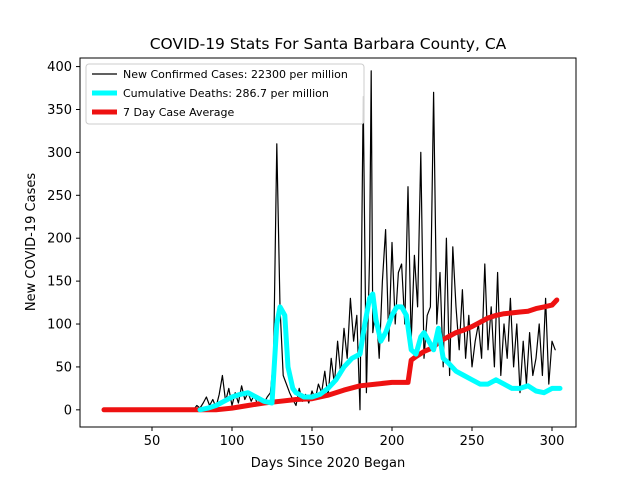 This screenshot has width=640, height=480. I want to click on x-tick-label: 300, so click(552, 441).